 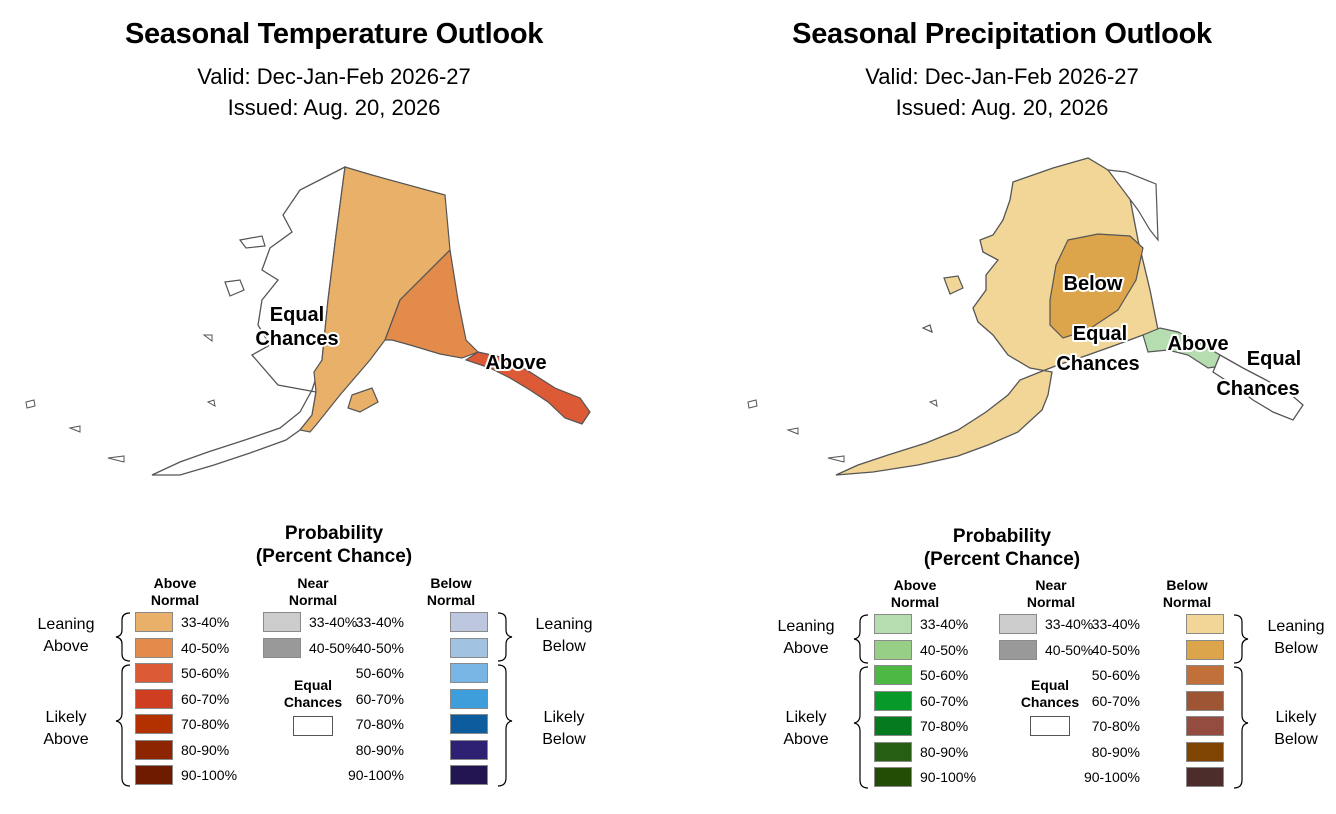 What do you see at coordinates (313, 693) in the screenshot?
I see `temperature-equal-chances-heading: Equal Chances` at bounding box center [313, 693].